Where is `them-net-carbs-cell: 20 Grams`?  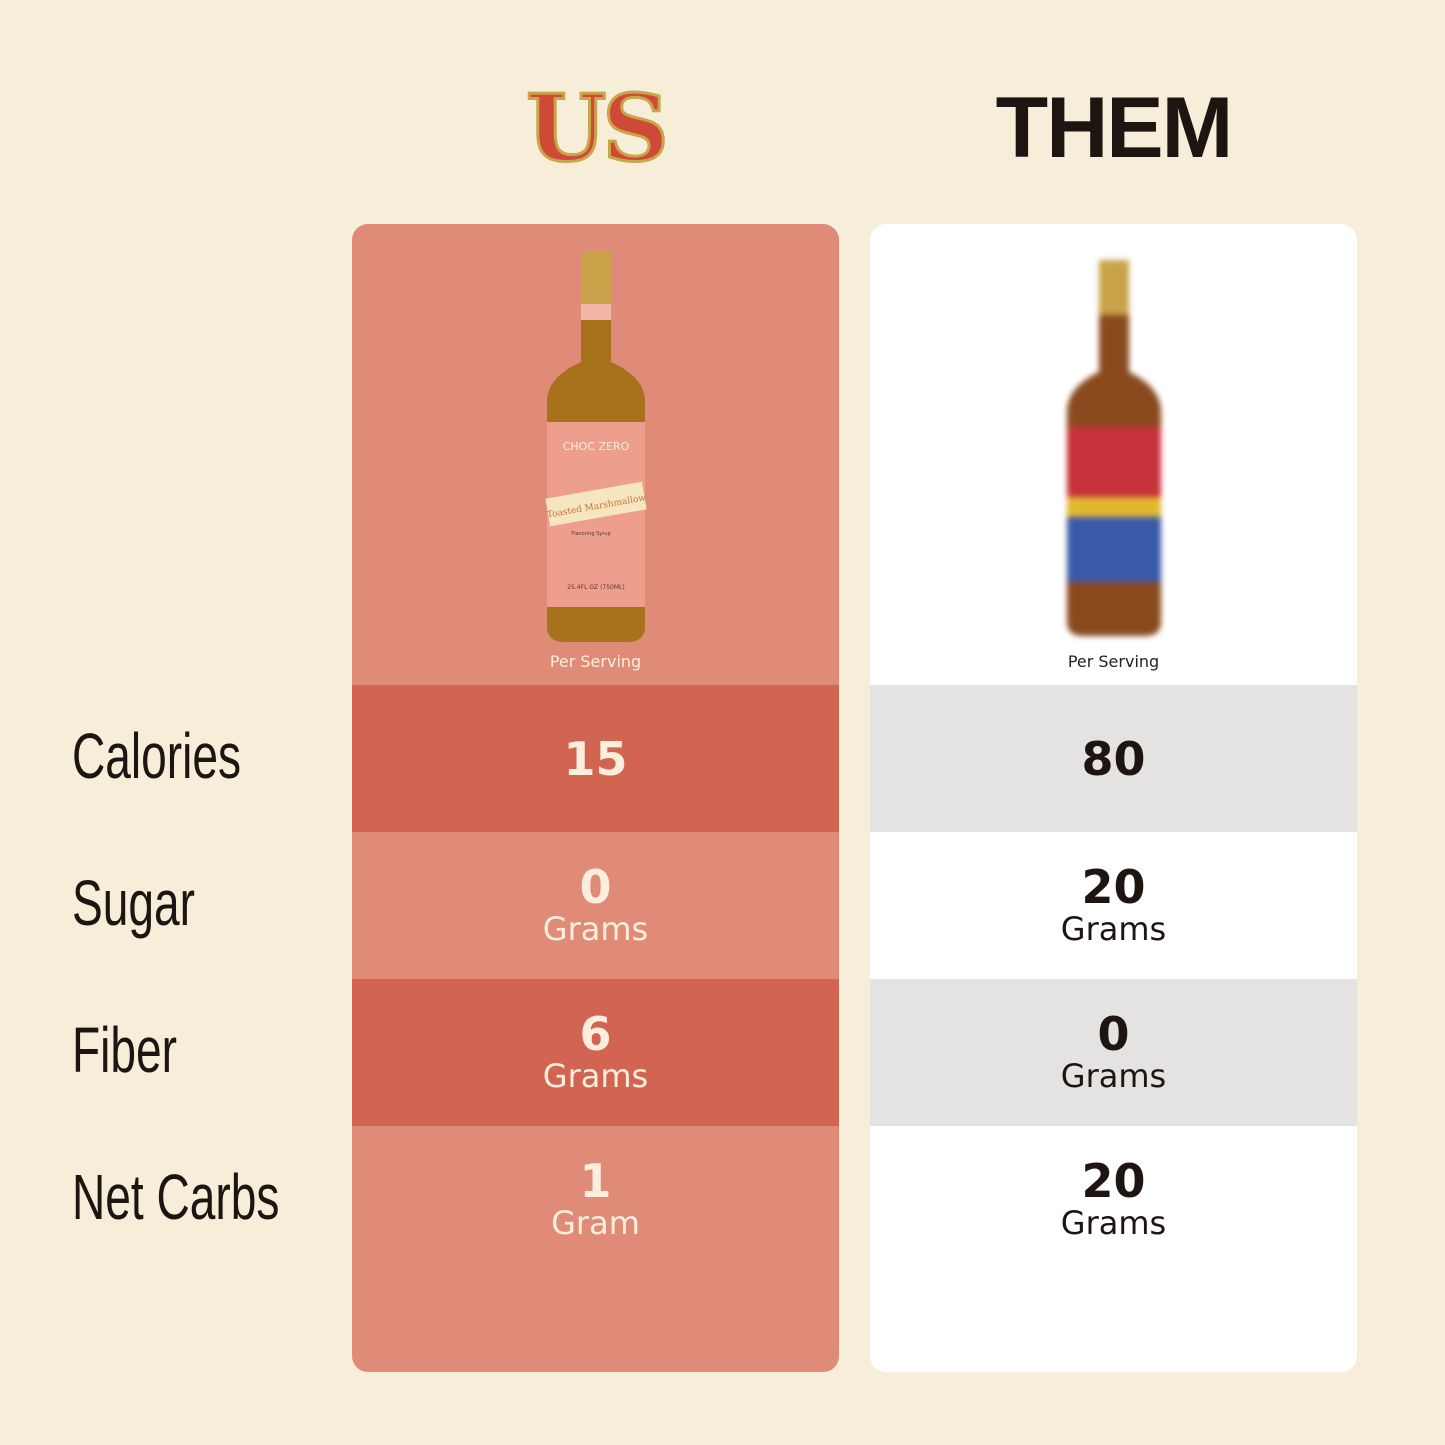
them-net-carbs-cell: 20 Grams is located at coordinates (1113, 1199).